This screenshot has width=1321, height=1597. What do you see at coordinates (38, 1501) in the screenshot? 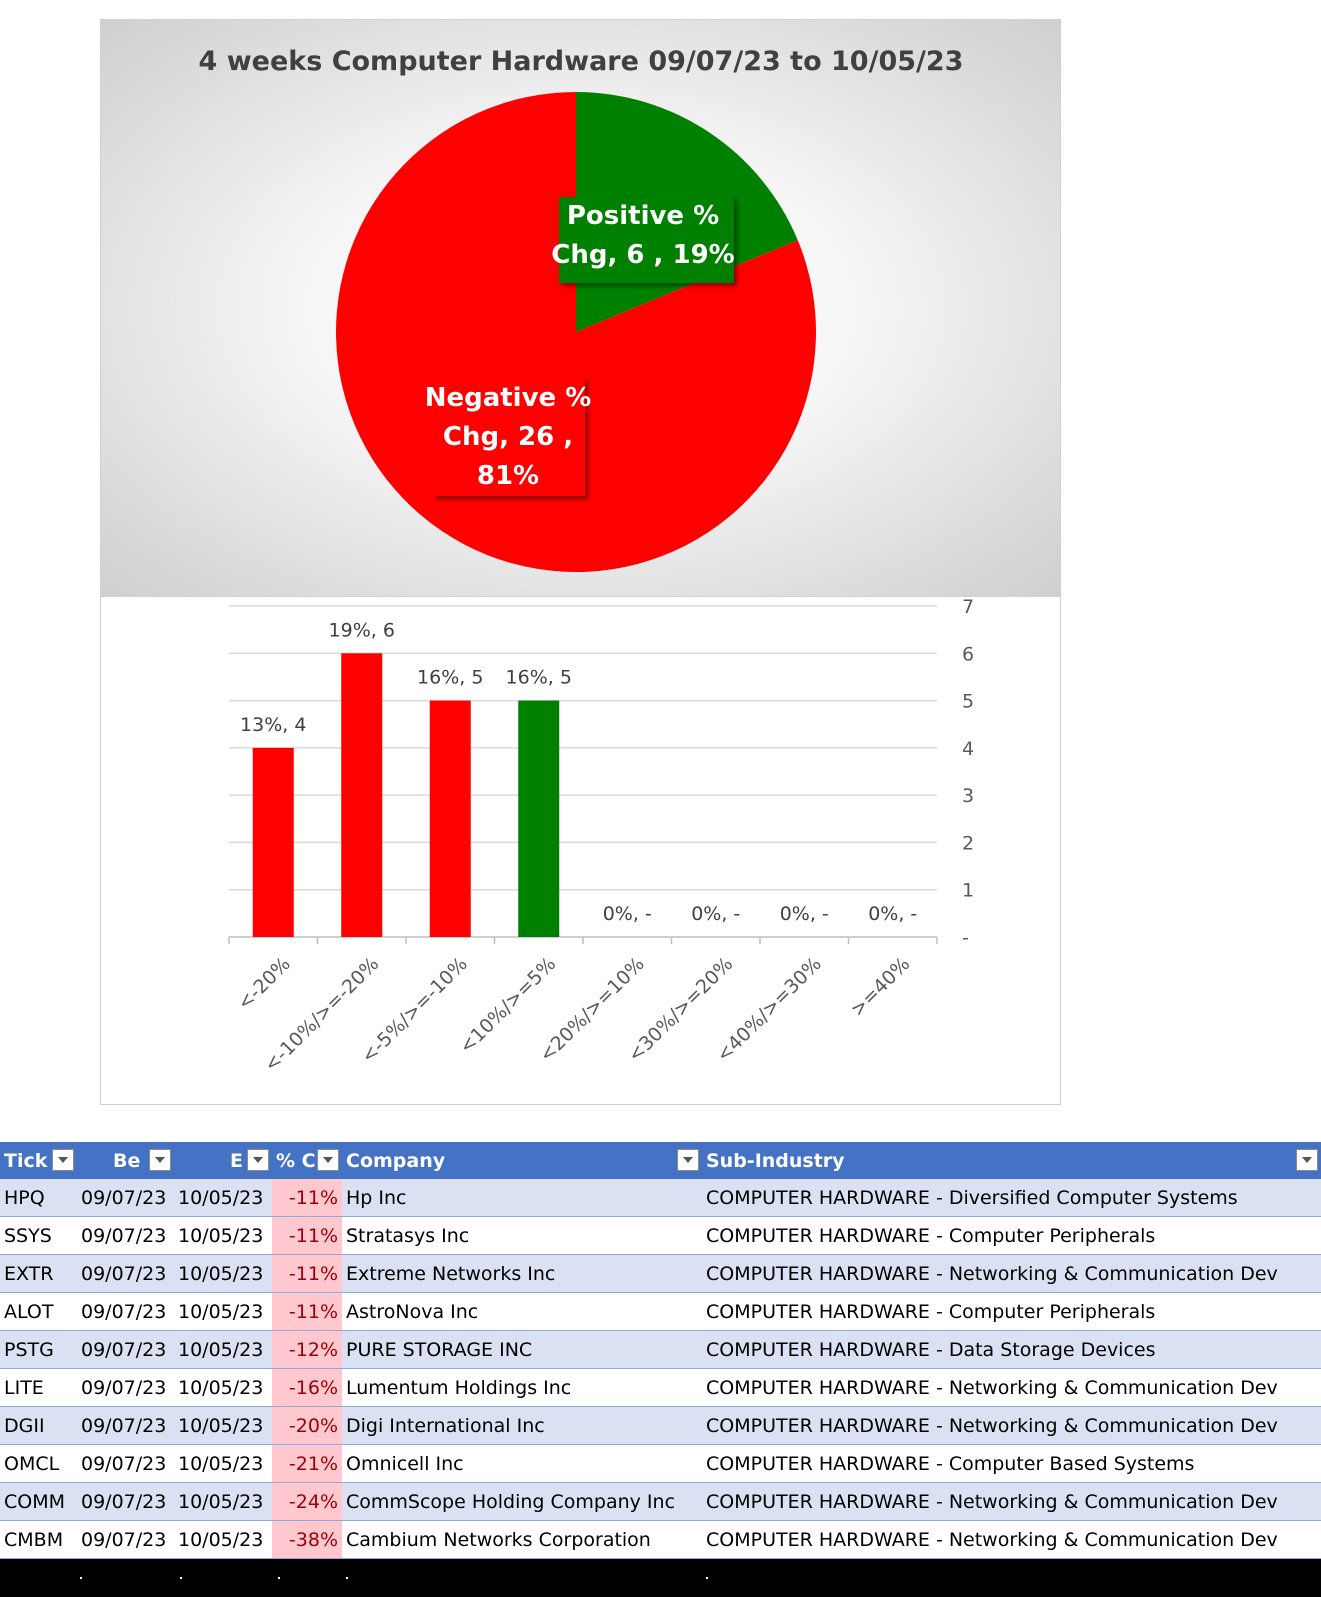
I see `cell-ticker: COMM` at bounding box center [38, 1501].